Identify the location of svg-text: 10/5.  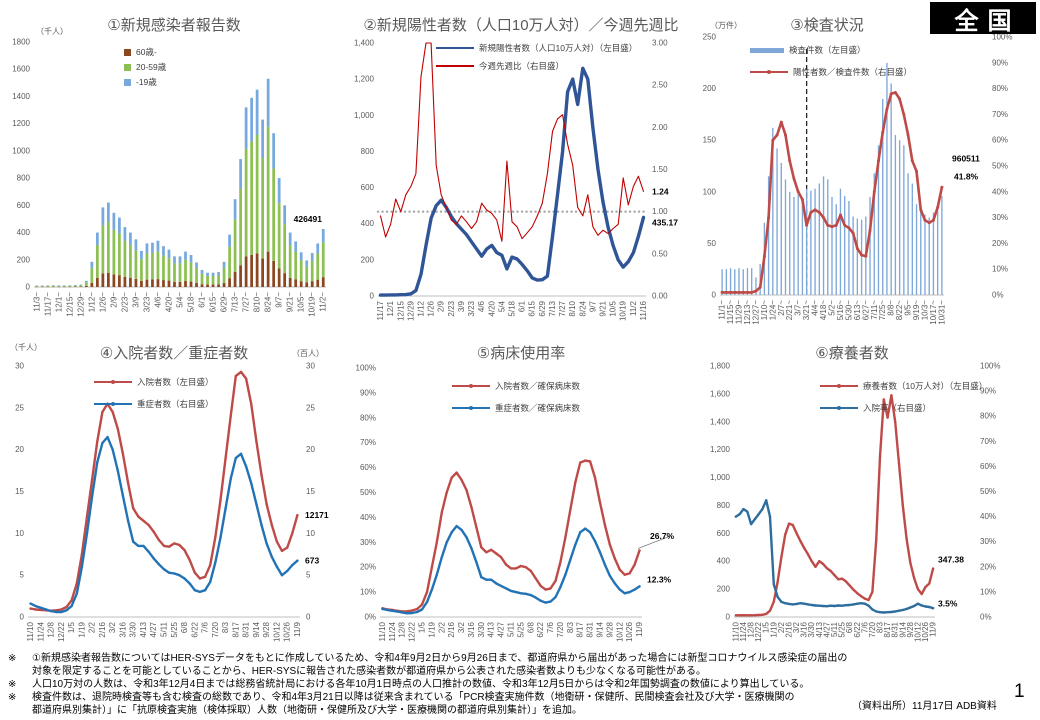
(613, 308).